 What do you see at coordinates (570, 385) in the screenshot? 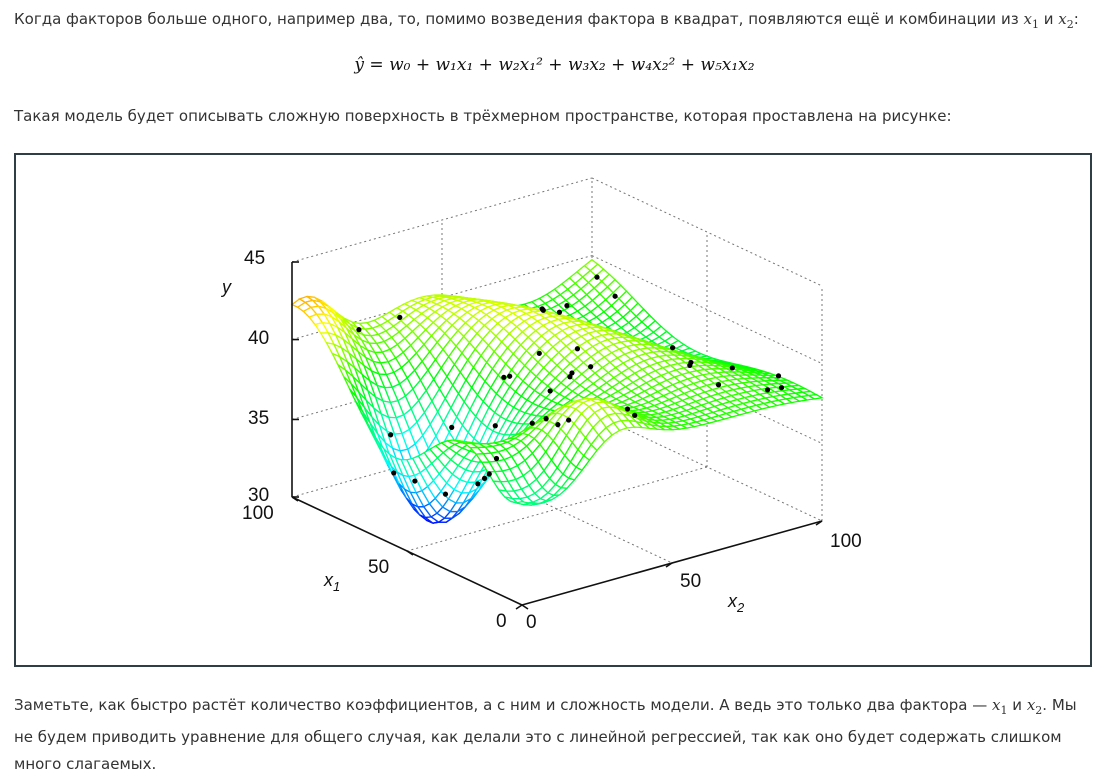
I see `data-points` at bounding box center [570, 385].